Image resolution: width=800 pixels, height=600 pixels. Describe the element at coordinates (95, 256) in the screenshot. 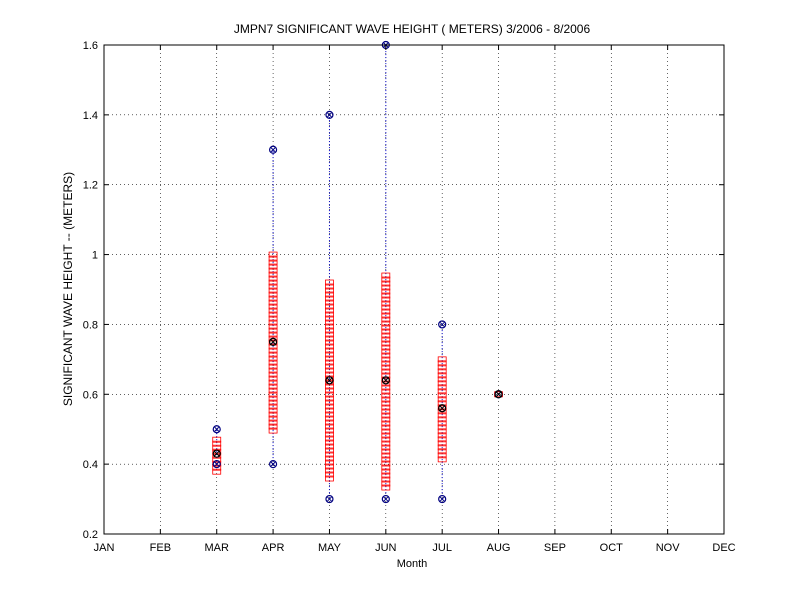

I see `y-tick-label: 1` at that location.